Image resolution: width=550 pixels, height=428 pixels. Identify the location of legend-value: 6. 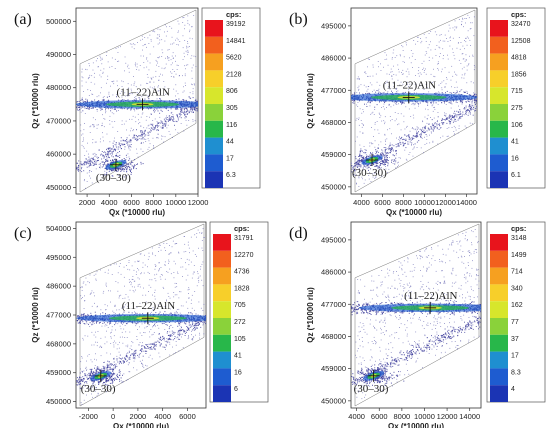
(236, 389).